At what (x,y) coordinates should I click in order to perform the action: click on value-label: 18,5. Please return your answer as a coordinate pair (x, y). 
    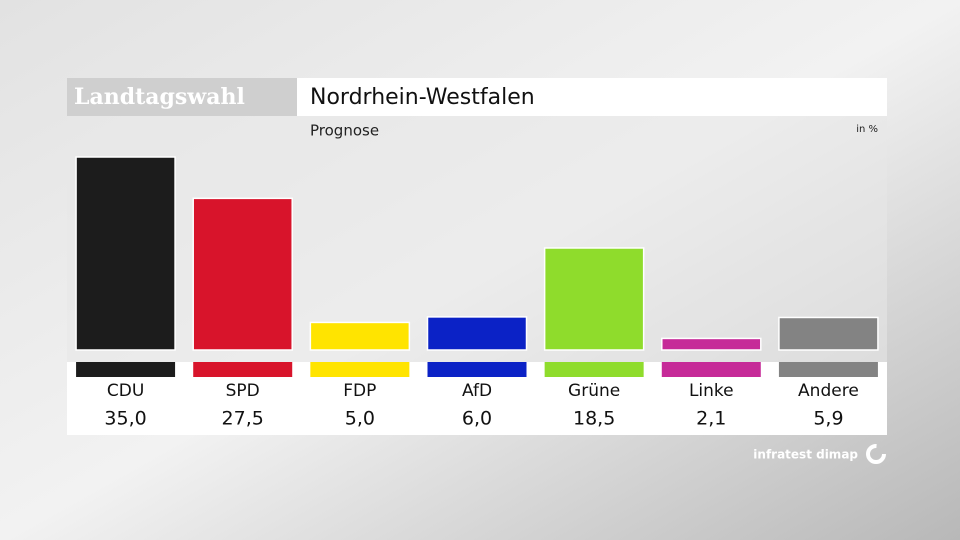
    Looking at the image, I should click on (594, 419).